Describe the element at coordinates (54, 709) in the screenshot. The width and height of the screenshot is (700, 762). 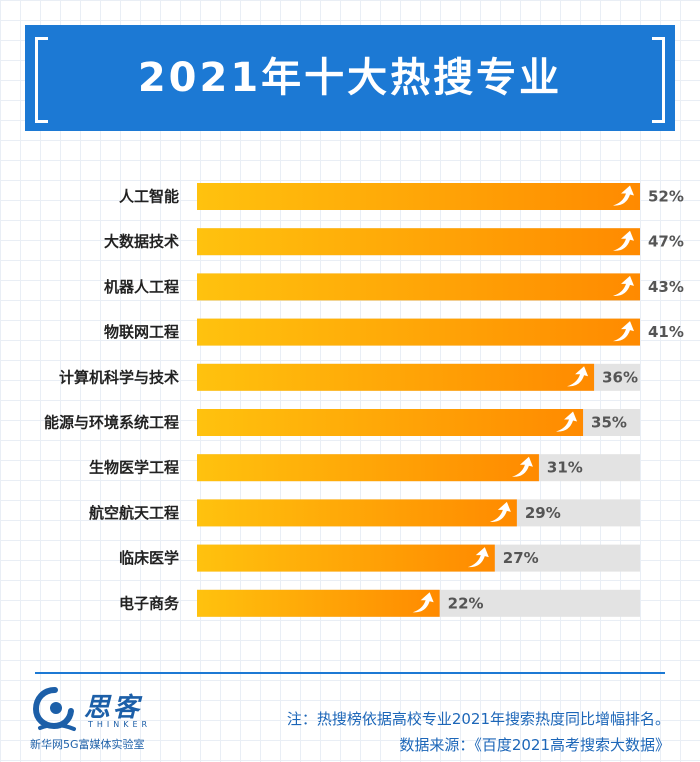
I see `thinker-logo-icon` at that location.